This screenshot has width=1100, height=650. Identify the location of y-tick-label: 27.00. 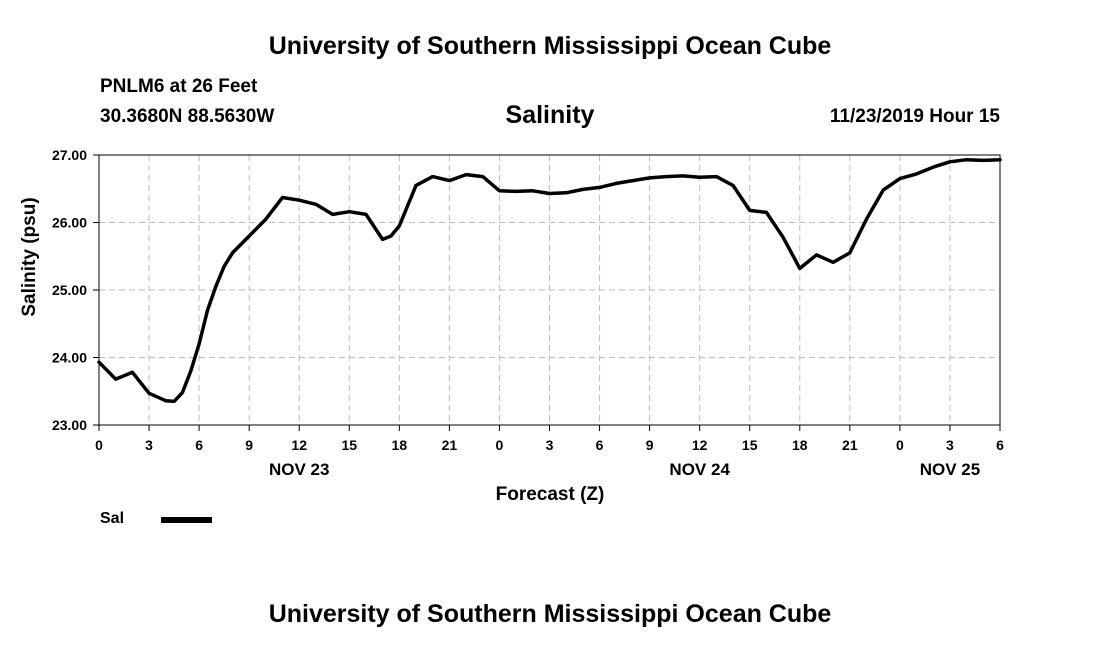
(69, 155).